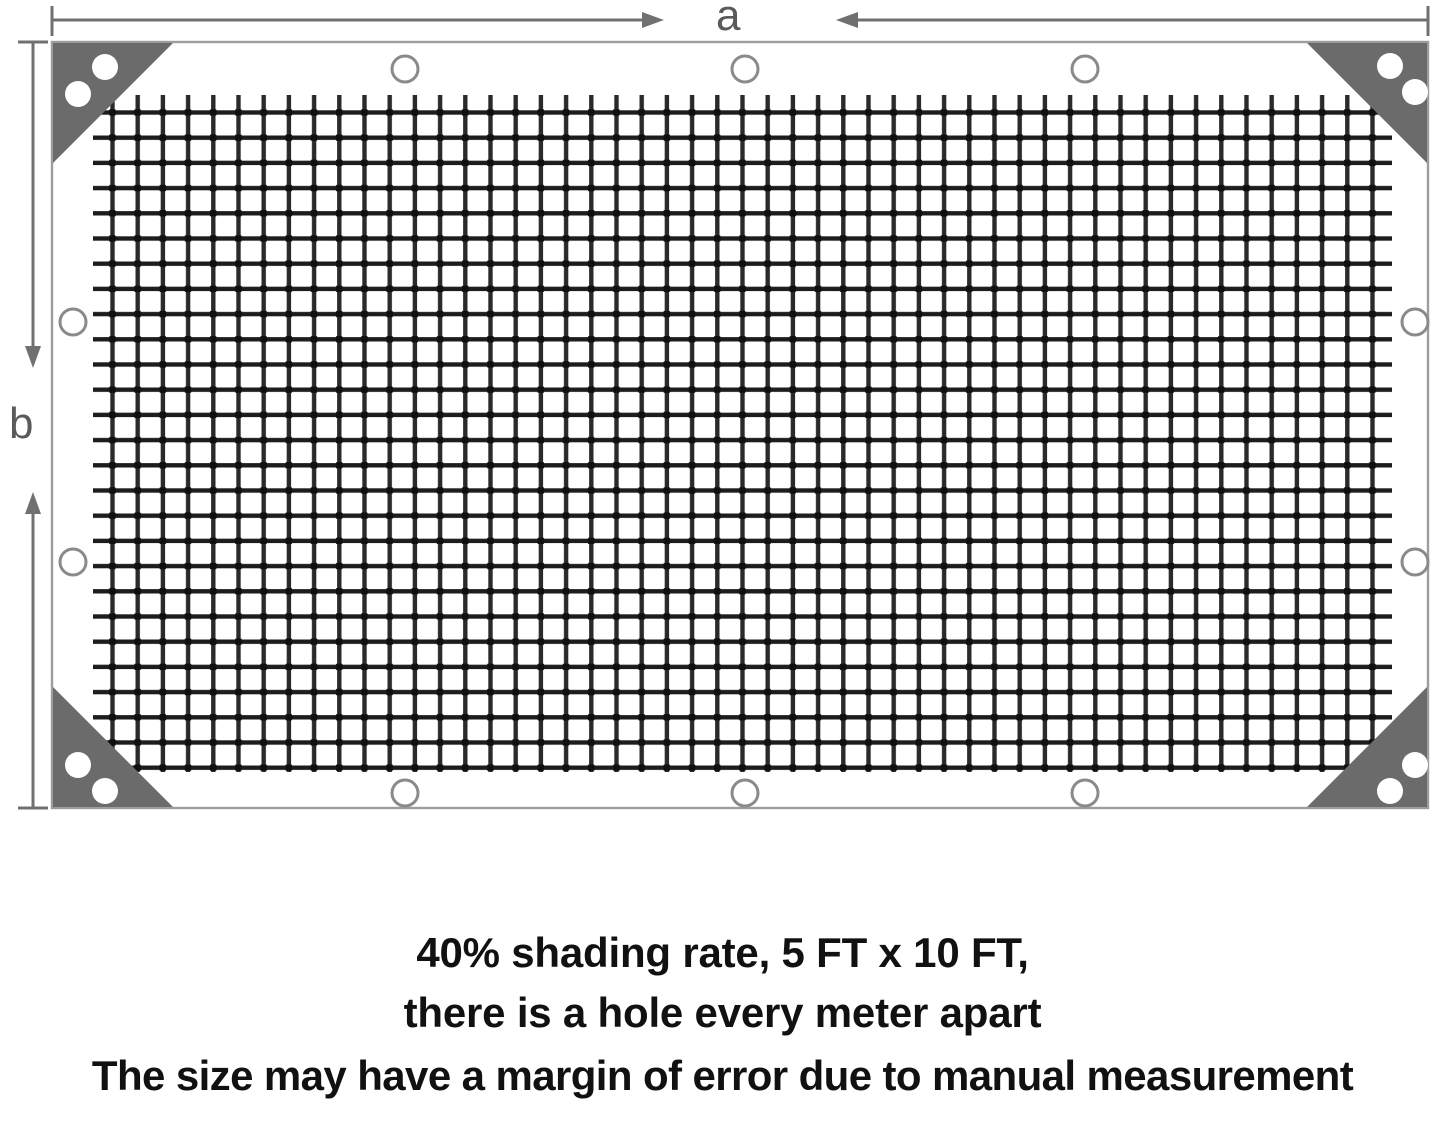 The height and width of the screenshot is (1141, 1445). I want to click on dimension-a-left-arrowhead, so click(653, 20).